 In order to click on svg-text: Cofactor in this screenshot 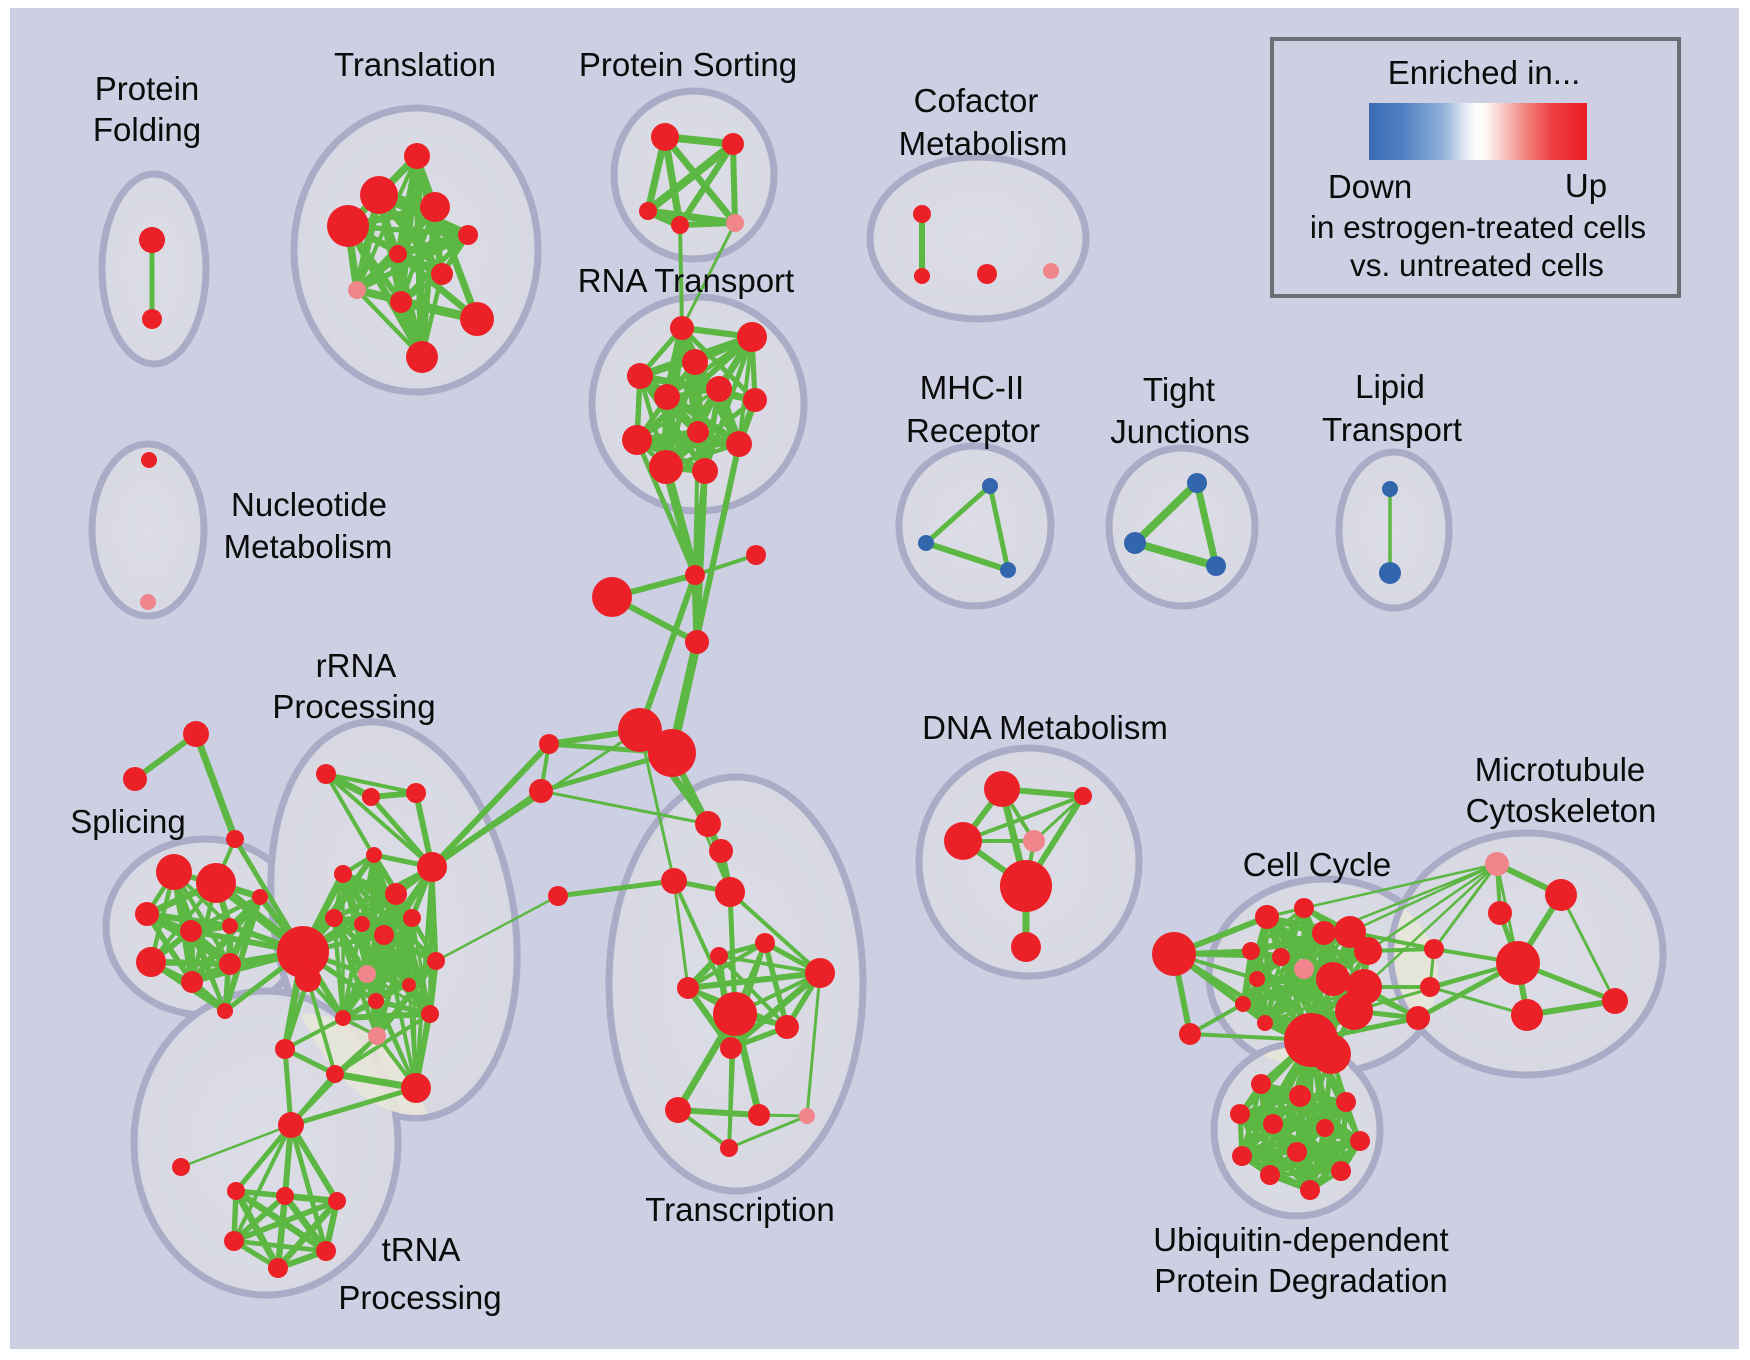, I will do `click(976, 100)`.